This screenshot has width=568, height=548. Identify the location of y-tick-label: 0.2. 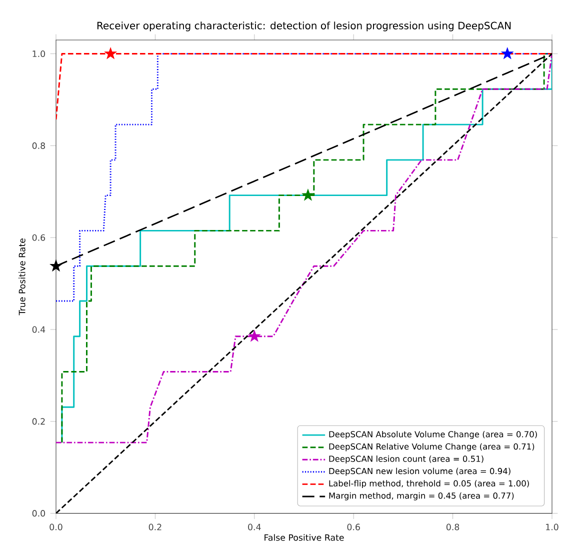
(38, 421).